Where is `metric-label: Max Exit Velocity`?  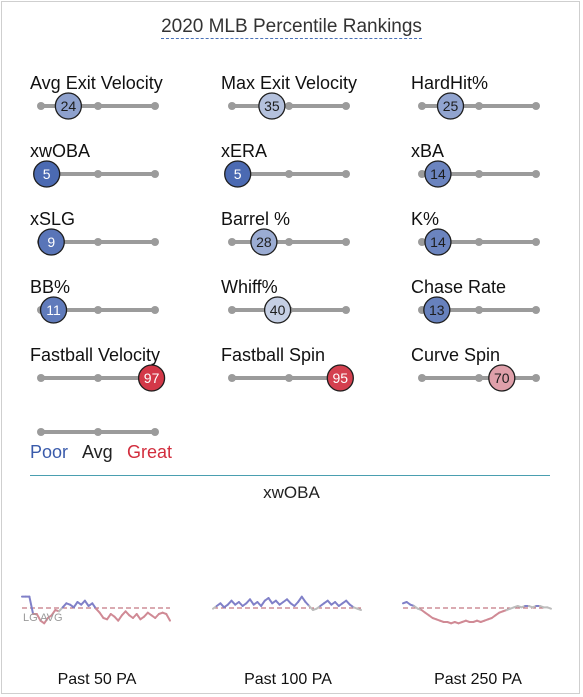 metric-label: Max Exit Velocity is located at coordinates (289, 83).